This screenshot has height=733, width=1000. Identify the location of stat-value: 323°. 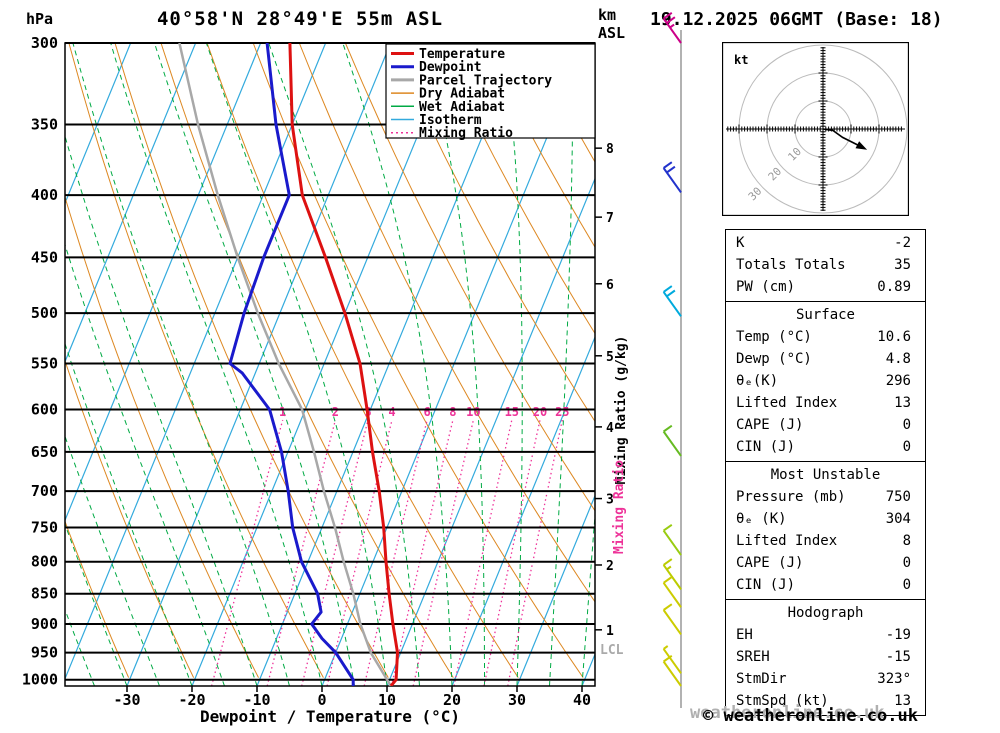
(894, 679).